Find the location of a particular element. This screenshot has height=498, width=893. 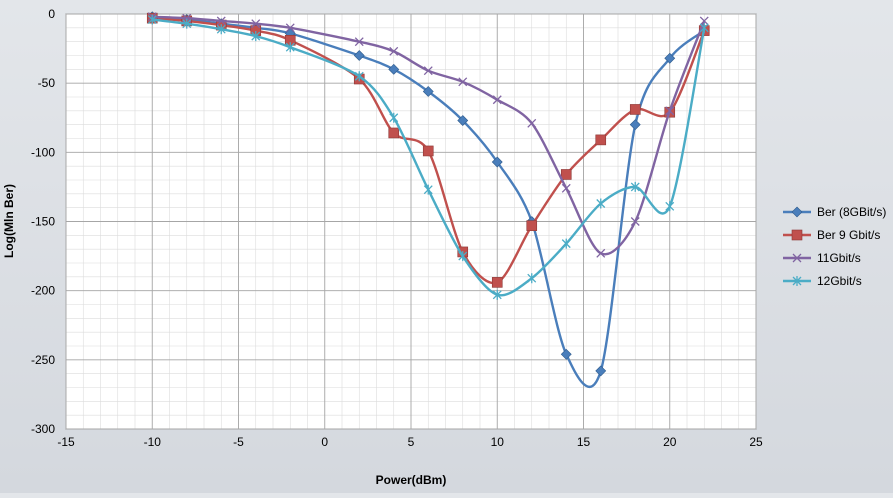

legend-item: Ber (8GBit/s) is located at coordinates (834, 212).